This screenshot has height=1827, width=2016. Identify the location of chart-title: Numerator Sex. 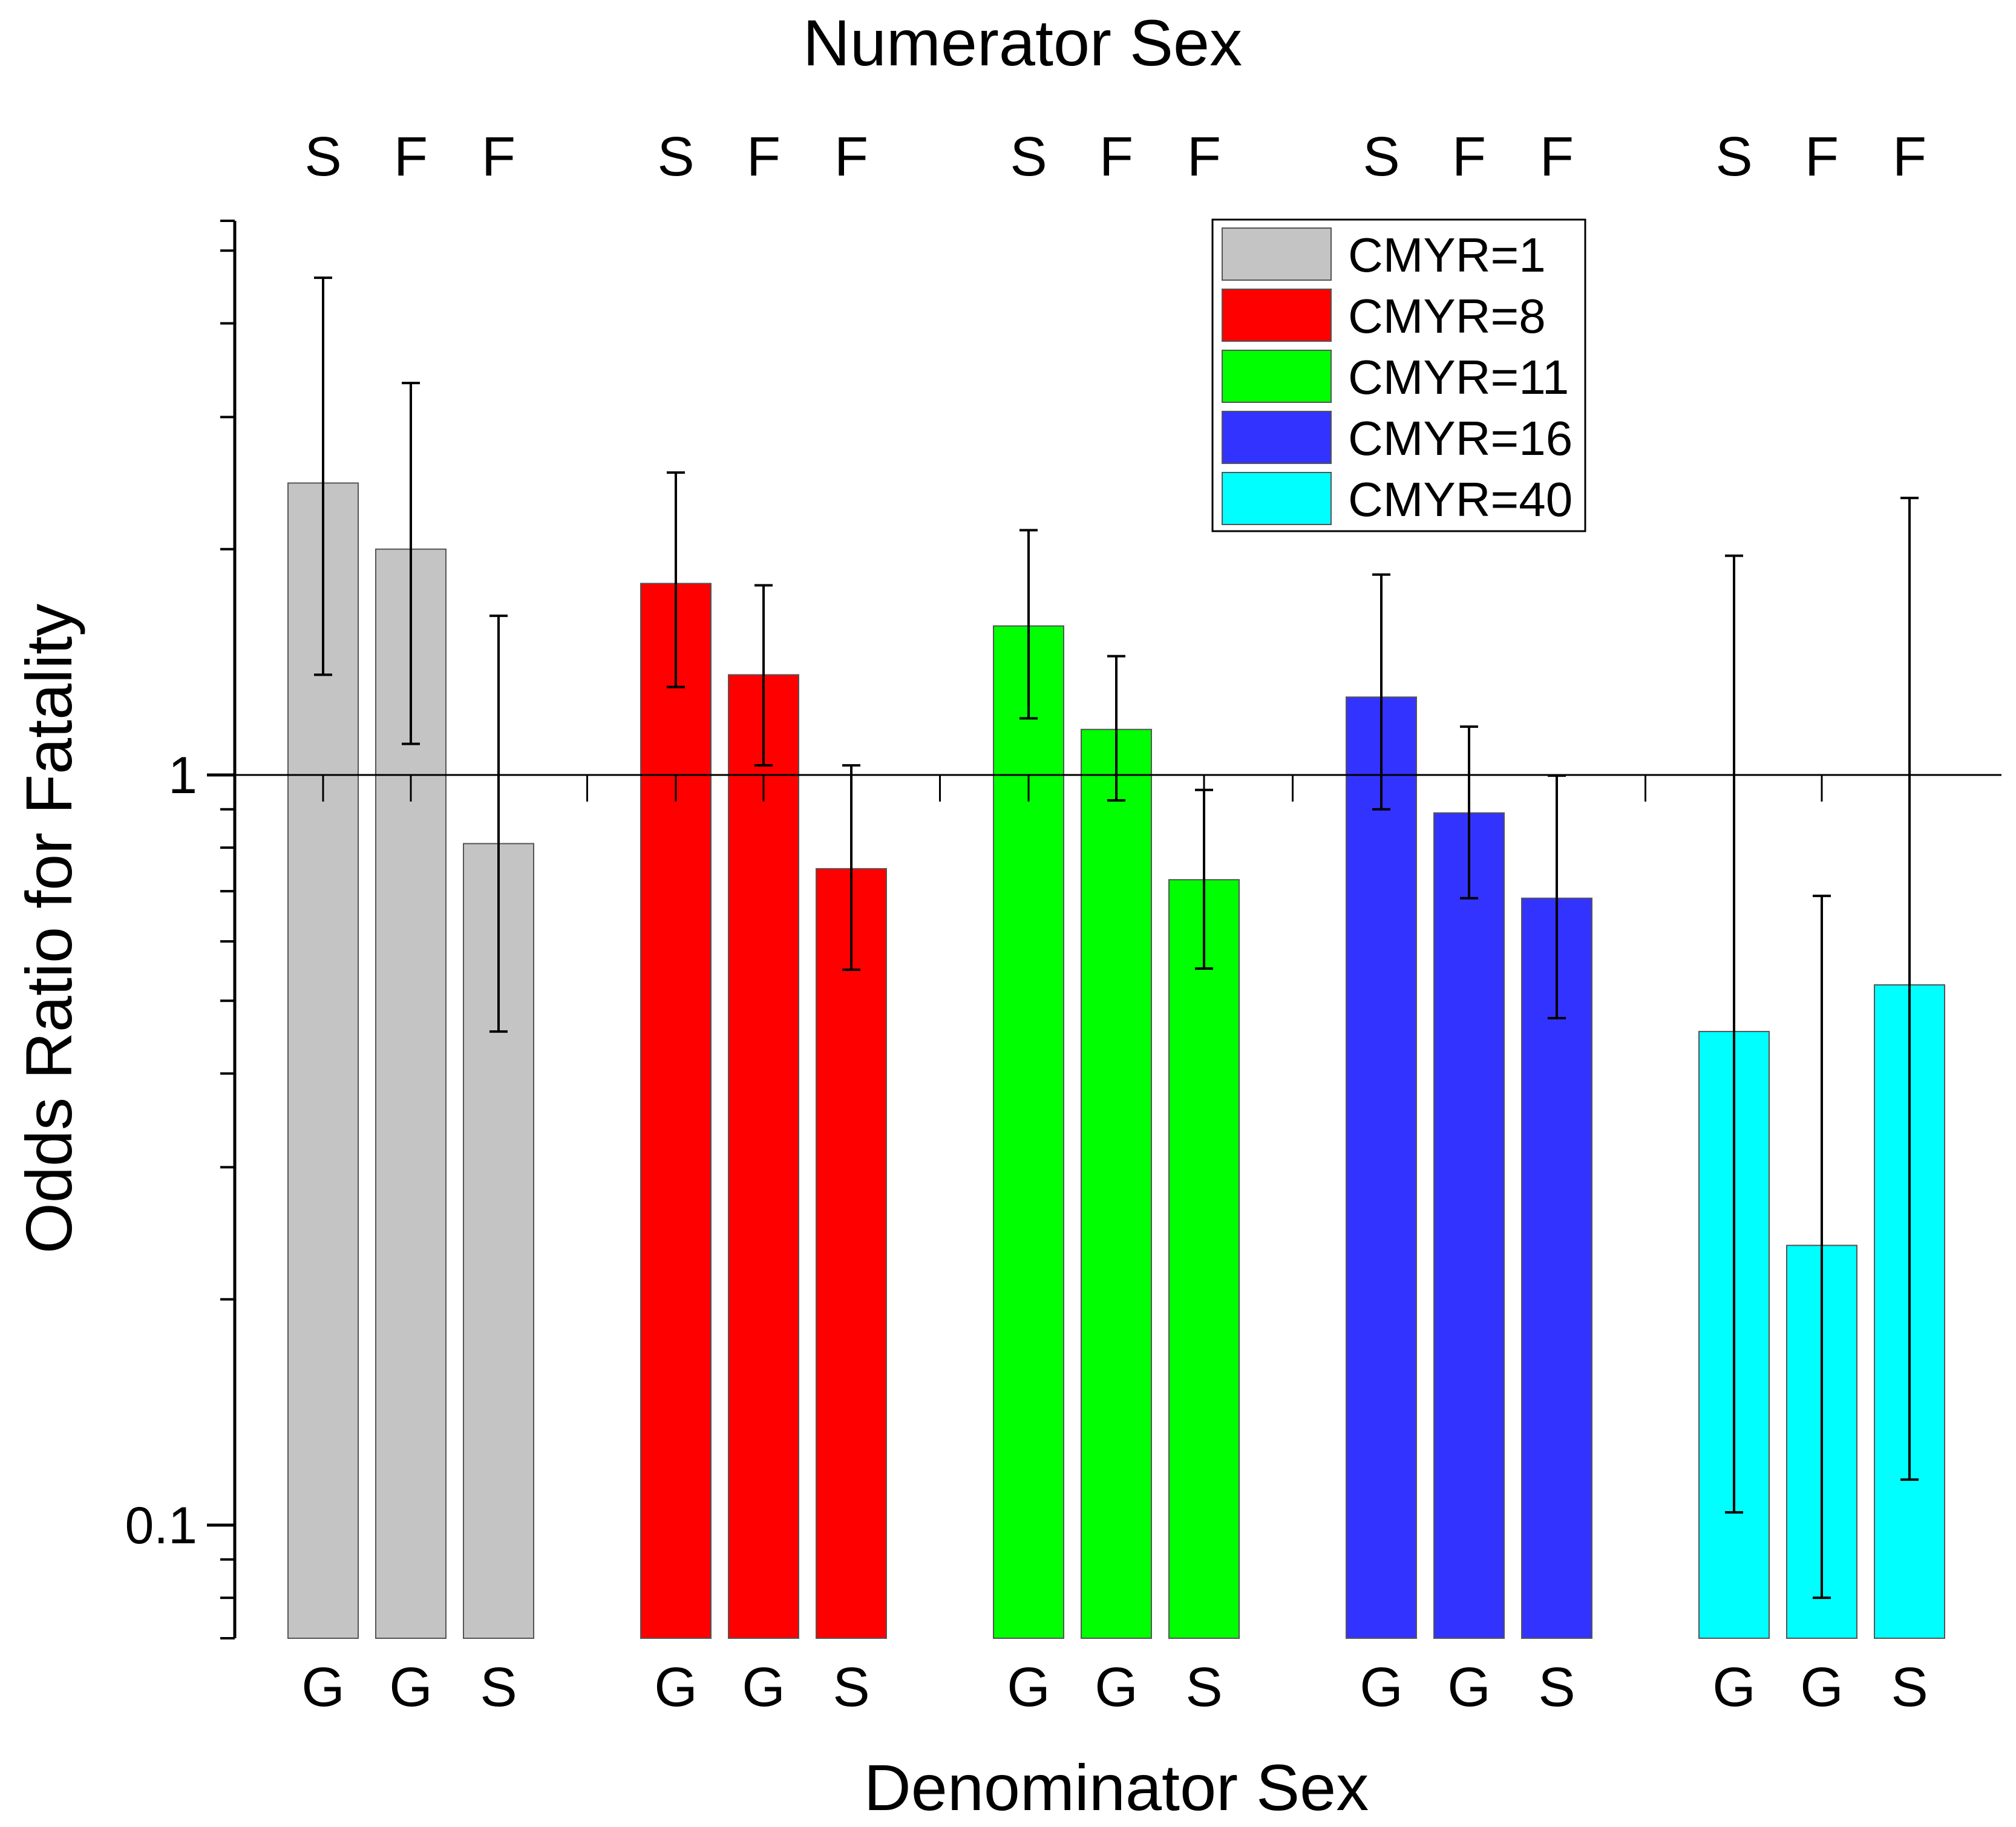
(1022, 42).